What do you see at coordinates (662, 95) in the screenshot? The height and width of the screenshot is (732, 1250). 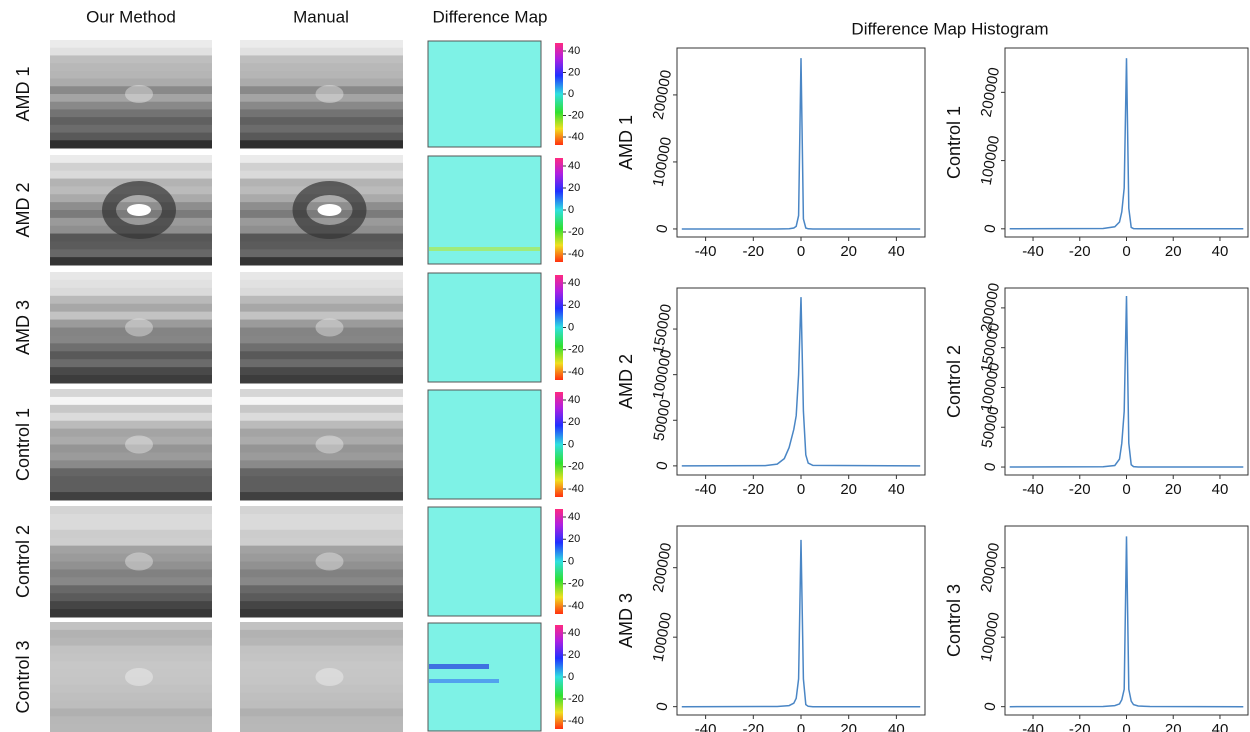 I see `y-tick-label: 200000` at bounding box center [662, 95].